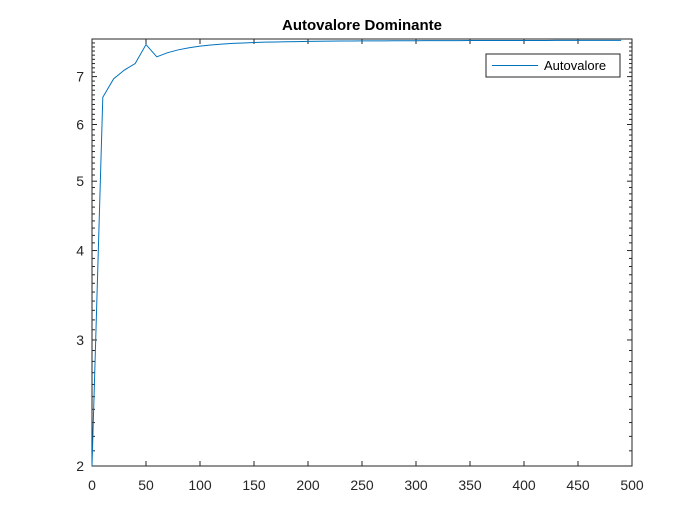 The image size is (700, 525). I want to click on legend-box, so click(553, 65).